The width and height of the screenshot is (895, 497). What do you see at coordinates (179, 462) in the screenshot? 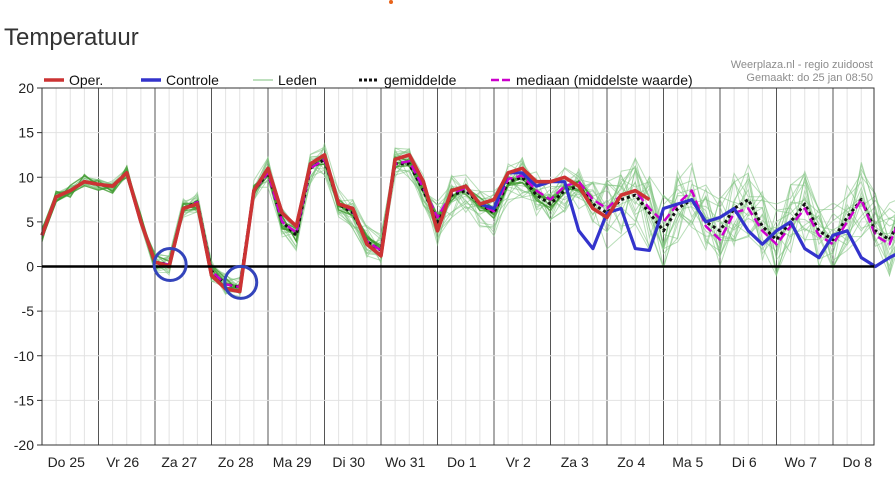
I see `x-tick-label: Za 27` at bounding box center [179, 462].